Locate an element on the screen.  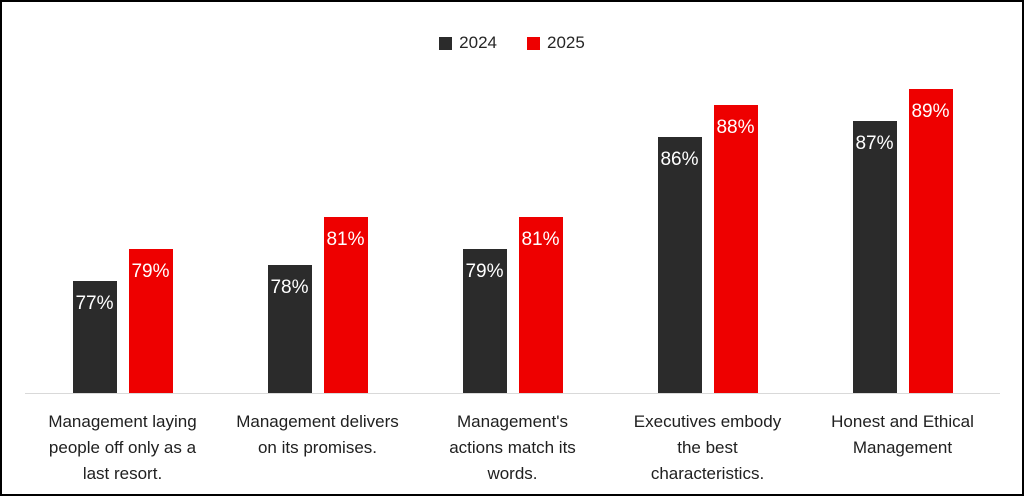
bar-2024: 79% is located at coordinates (484, 321).